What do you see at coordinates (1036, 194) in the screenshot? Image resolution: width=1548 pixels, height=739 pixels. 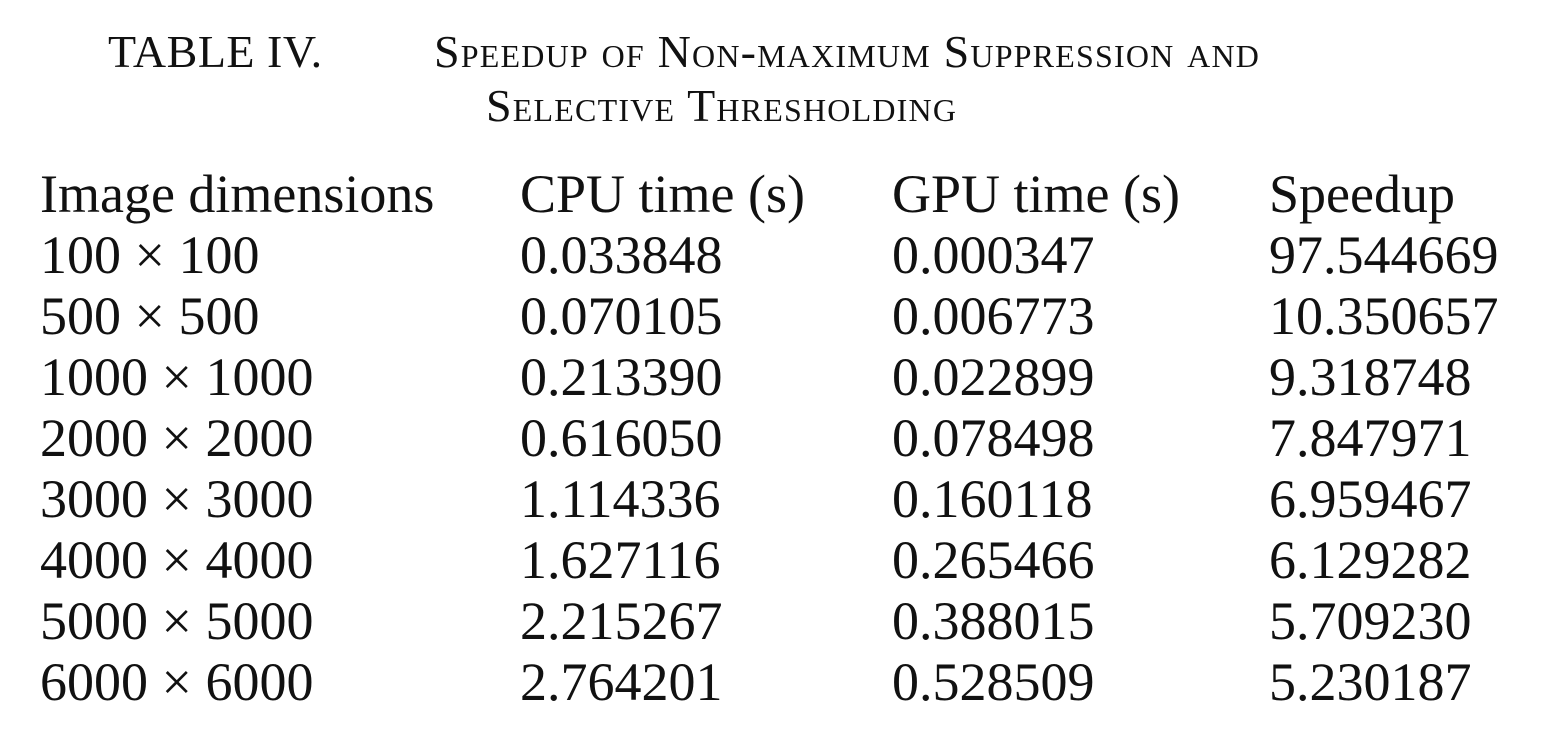 I see `header-gpu-time: GPU time (s)` at bounding box center [1036, 194].